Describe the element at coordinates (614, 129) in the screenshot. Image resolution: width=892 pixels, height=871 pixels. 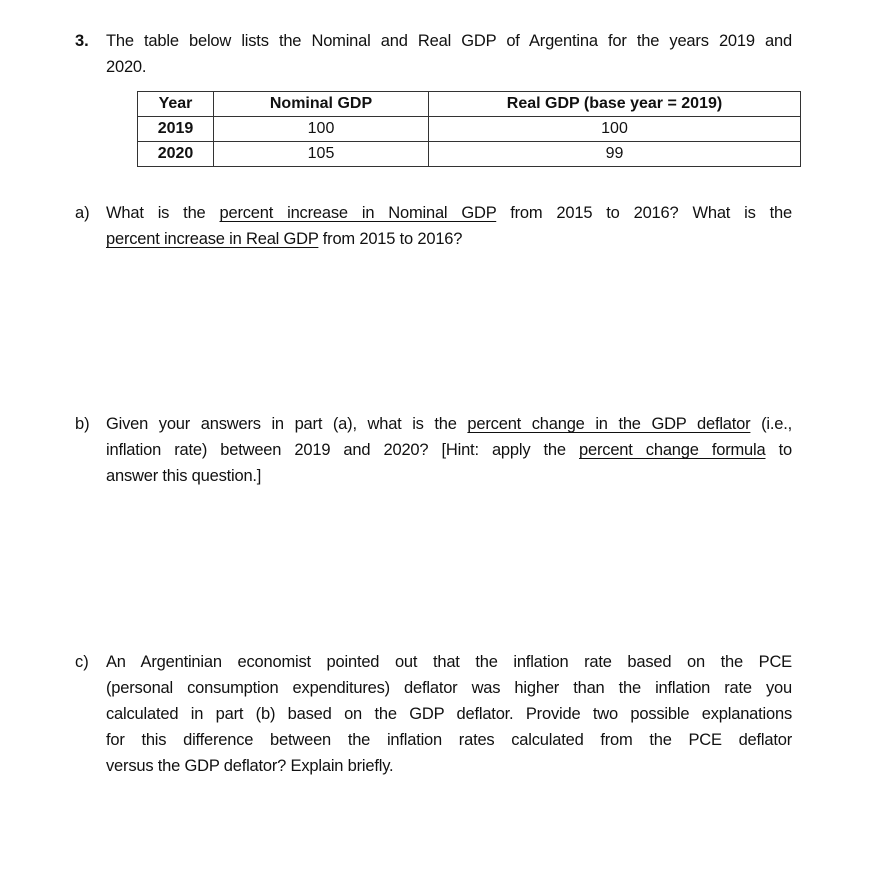
I see `cell-real-gdp: 100` at that location.